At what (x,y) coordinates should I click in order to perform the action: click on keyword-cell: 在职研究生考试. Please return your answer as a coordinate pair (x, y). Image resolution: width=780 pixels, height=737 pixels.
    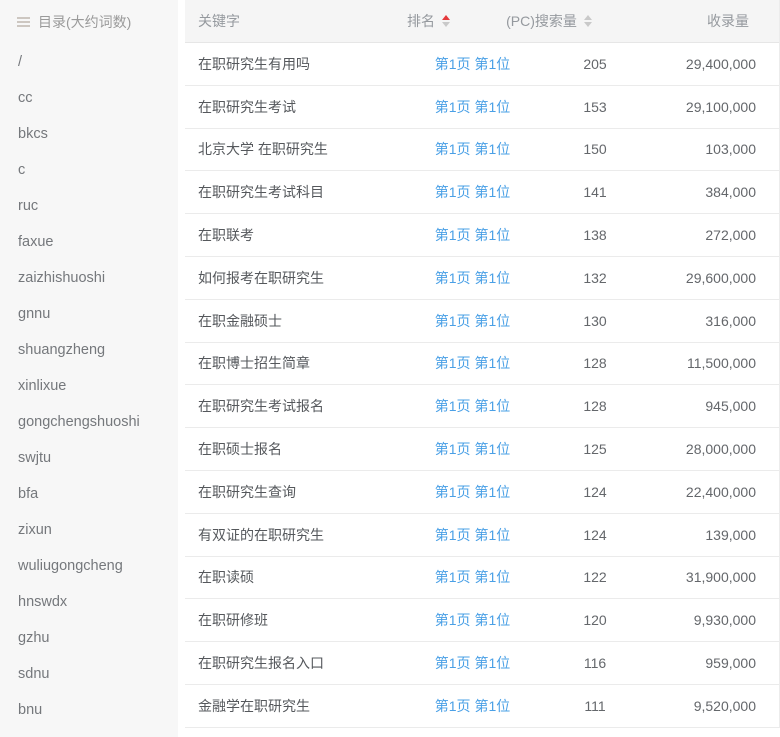
    Looking at the image, I should click on (247, 106).